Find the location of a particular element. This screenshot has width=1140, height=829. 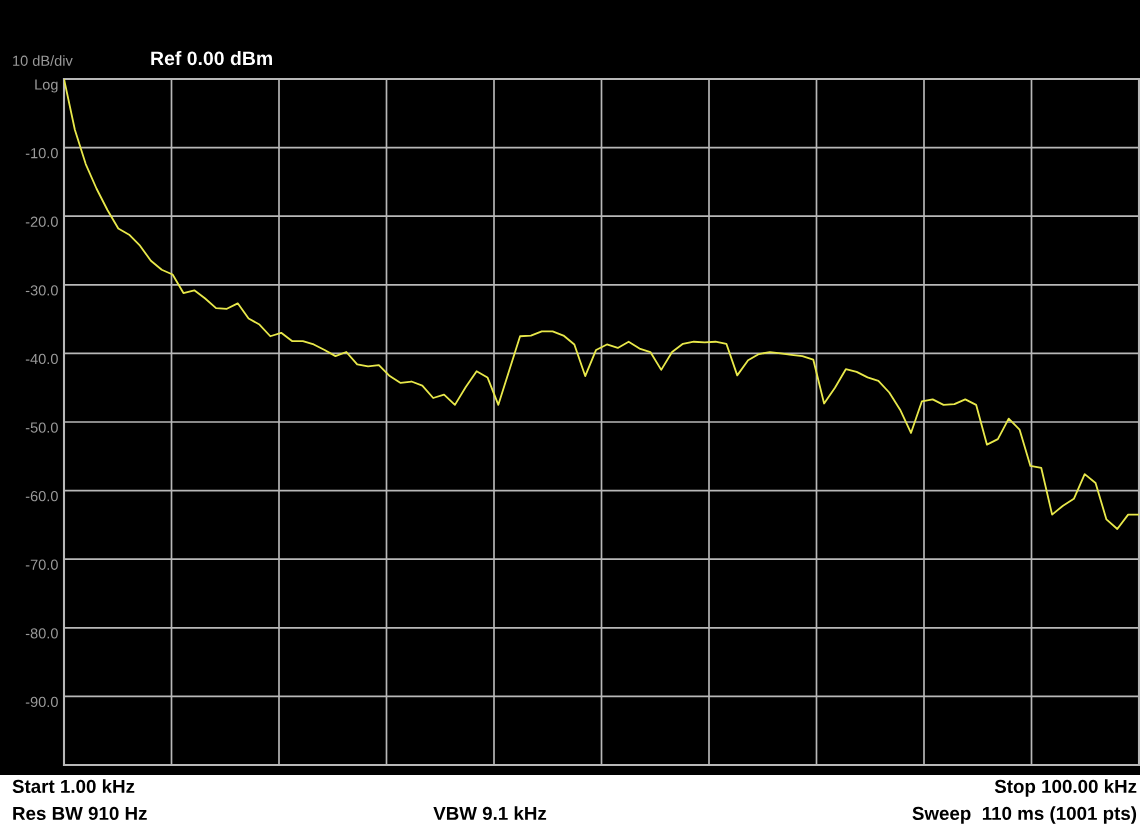

text: Sweep 110 ms (1001 pts) is located at coordinates (1024, 815).